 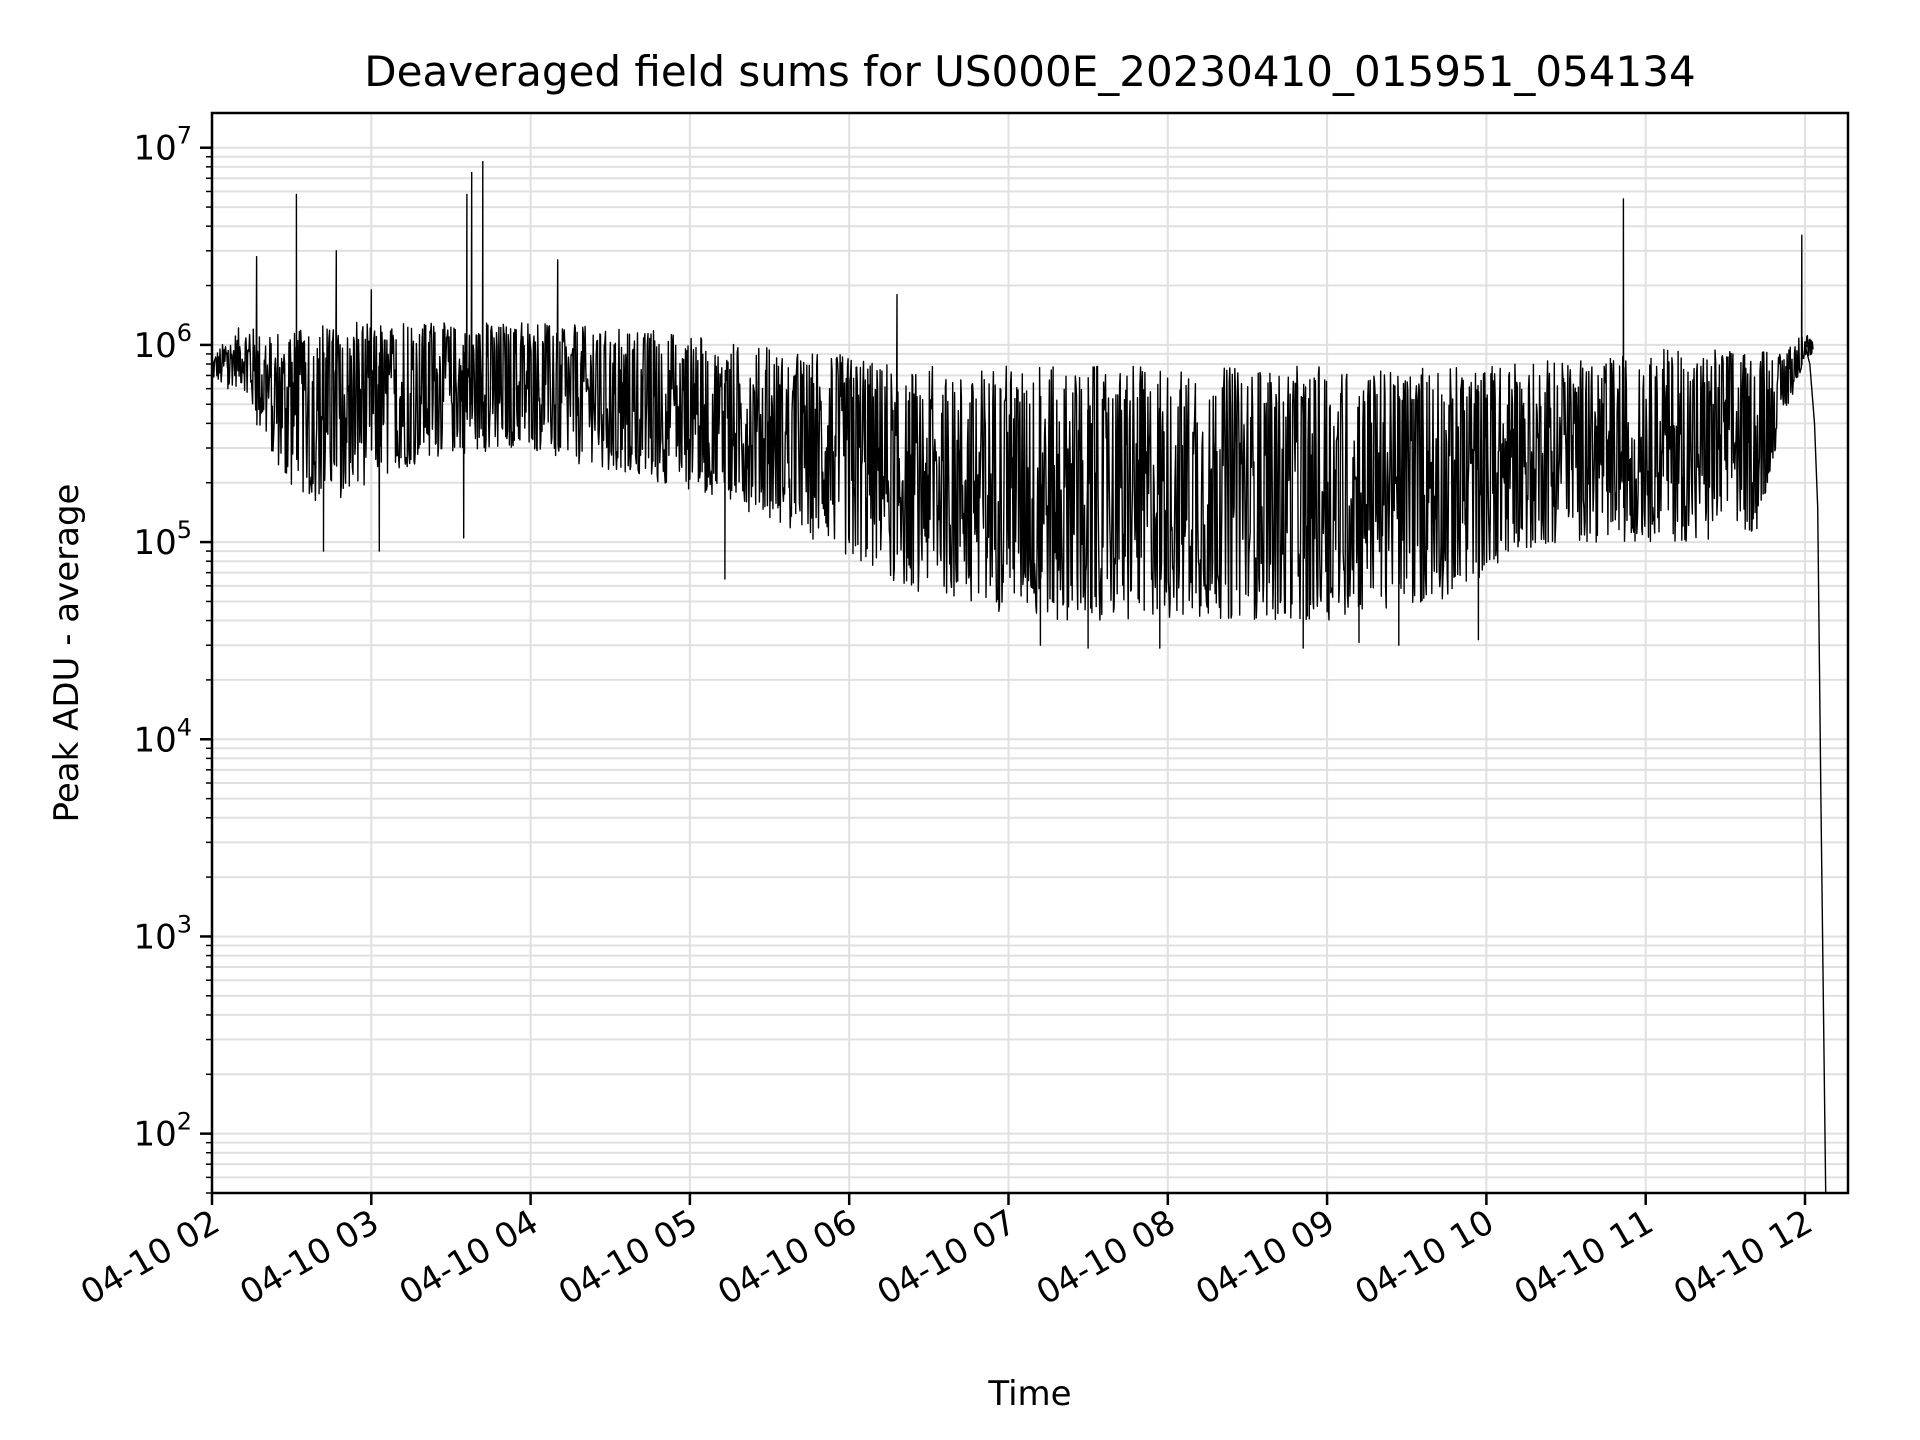 I want to click on x-tick-label: 04-10 11, so click(x=1584, y=1257).